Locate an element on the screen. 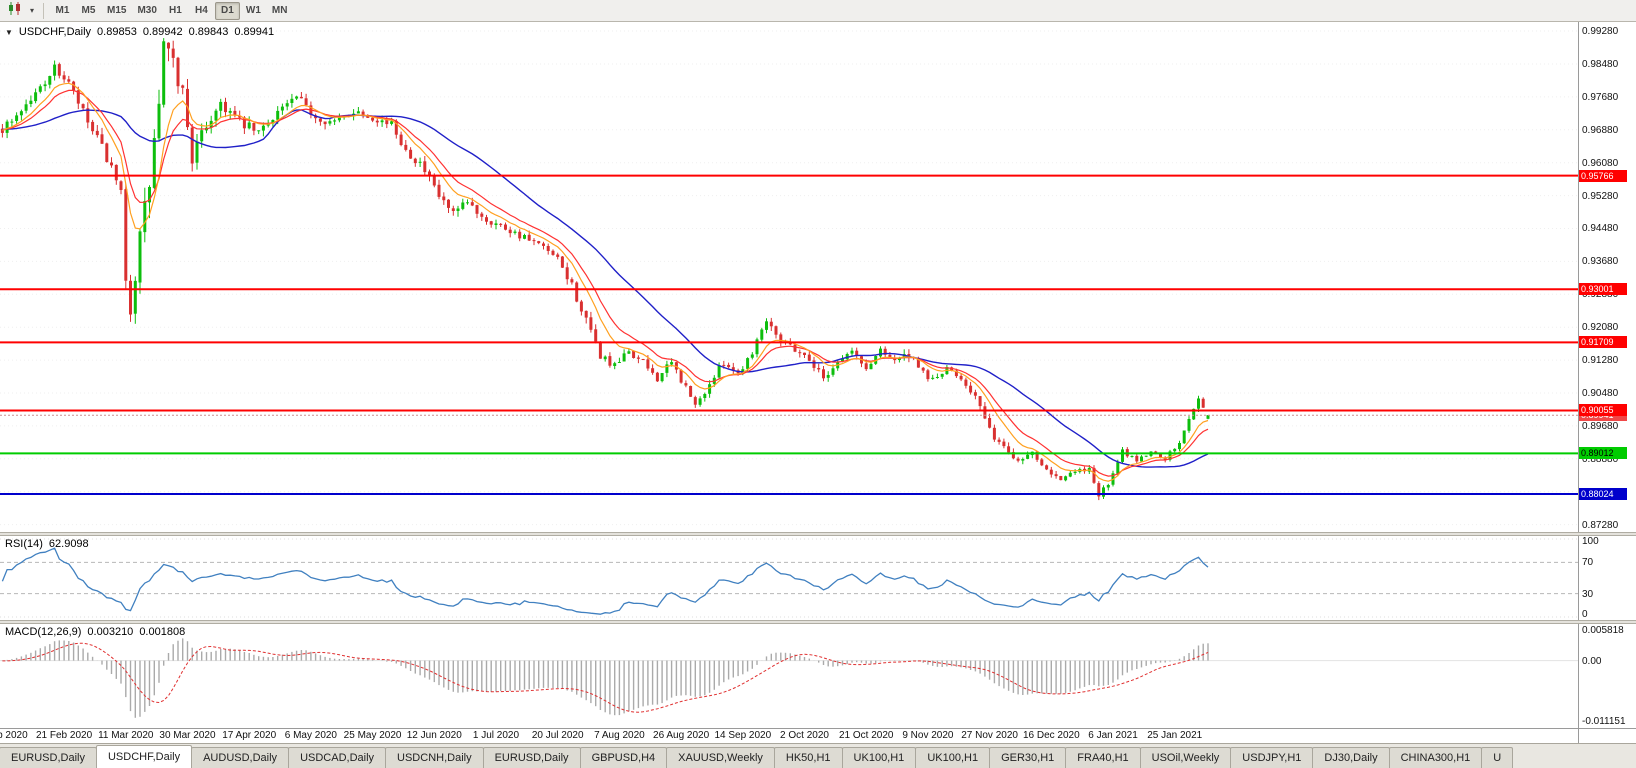 The image size is (1636, 768). price-scale-label: 0.92080 is located at coordinates (1600, 328).